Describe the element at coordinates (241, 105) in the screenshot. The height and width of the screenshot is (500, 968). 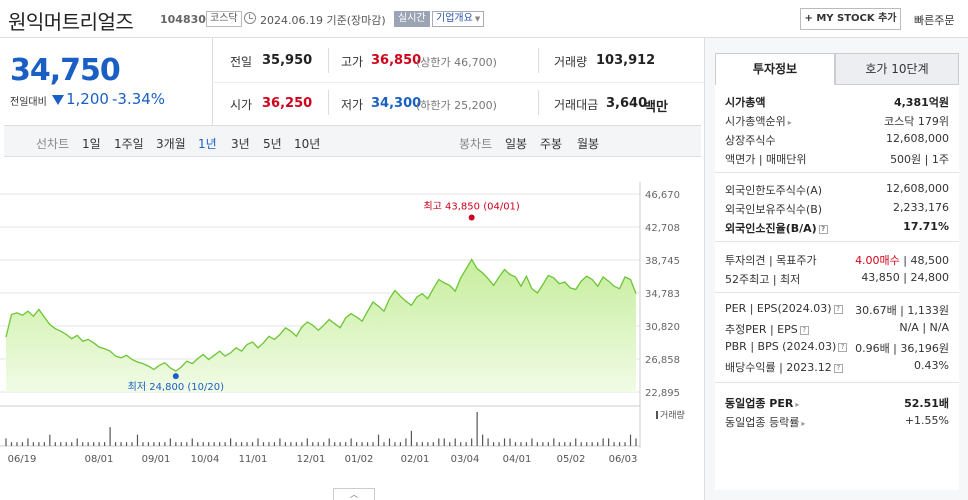
I see `open-label: 시가` at that location.